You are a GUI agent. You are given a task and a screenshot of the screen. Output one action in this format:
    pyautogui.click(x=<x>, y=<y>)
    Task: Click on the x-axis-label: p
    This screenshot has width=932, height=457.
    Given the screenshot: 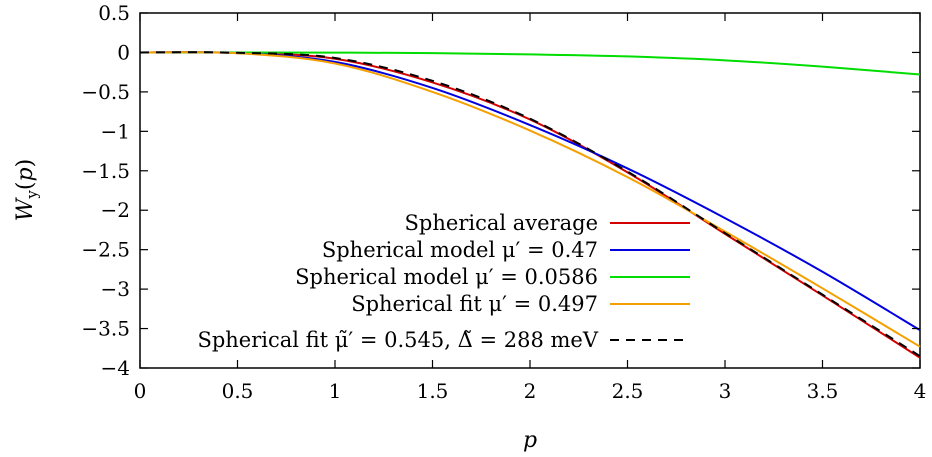 What is the action you would take?
    pyautogui.click(x=530, y=440)
    